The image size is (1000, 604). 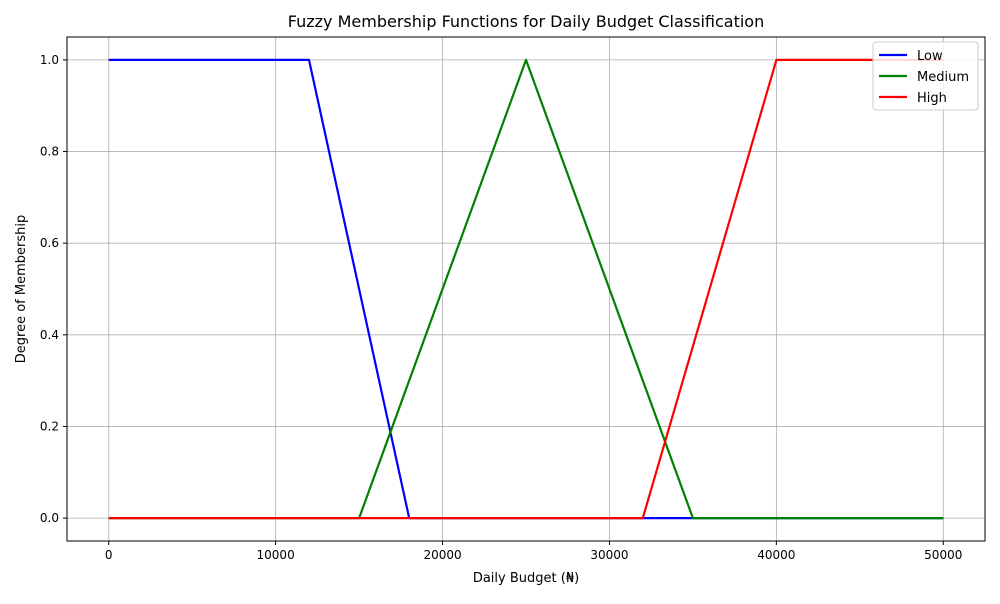 I want to click on x-tick-label: 10000, so click(x=276, y=555).